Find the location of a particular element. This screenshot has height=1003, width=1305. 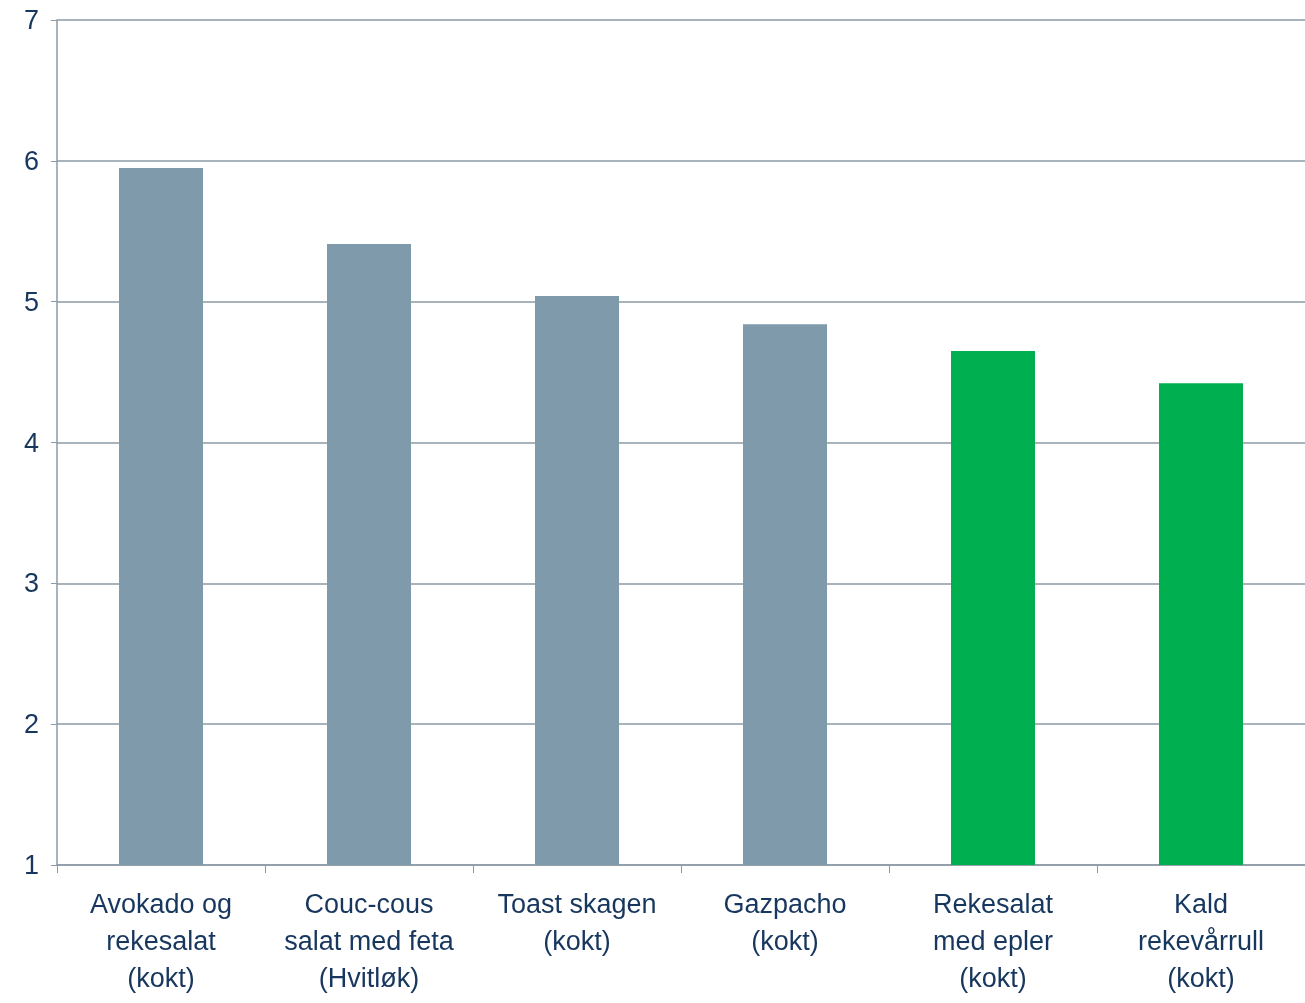

x-tick-label: Avokado og rekesalat (kokt) is located at coordinates (161, 940).